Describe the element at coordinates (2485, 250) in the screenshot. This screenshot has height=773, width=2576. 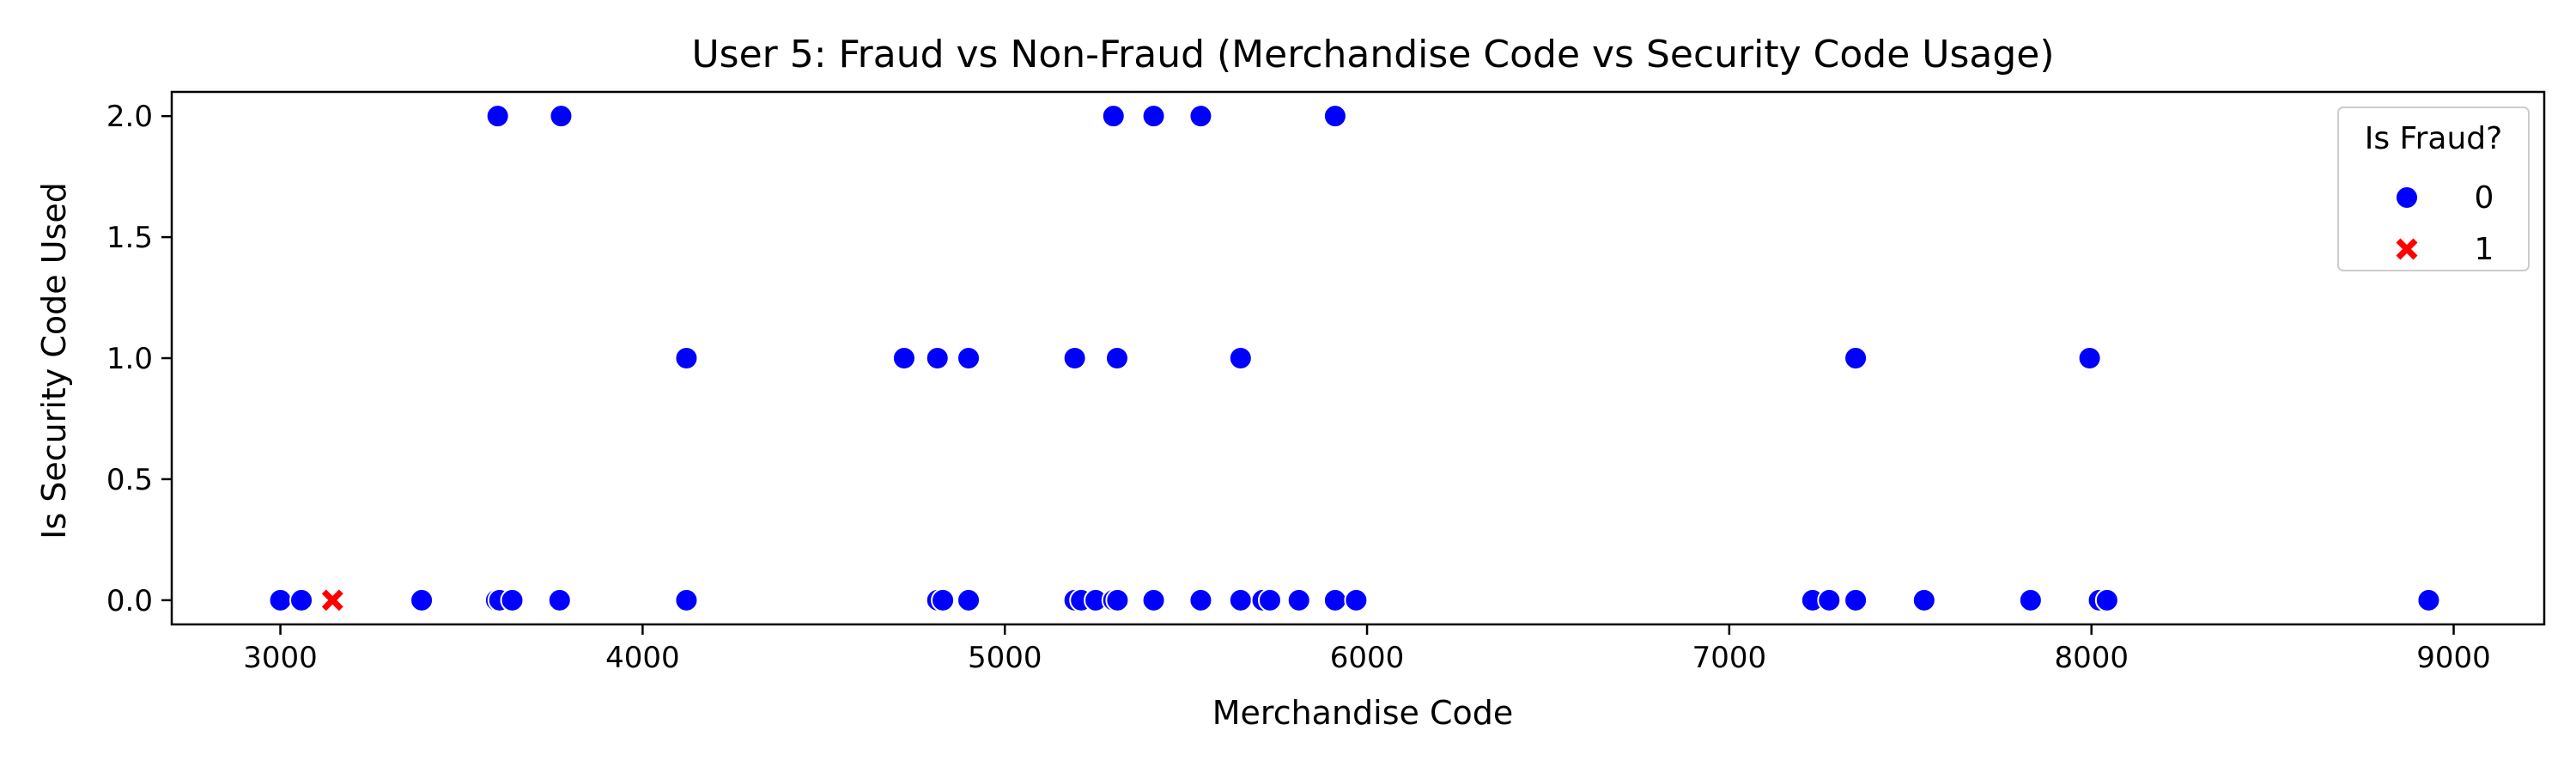
I see `legend-entry-label: 1` at that location.